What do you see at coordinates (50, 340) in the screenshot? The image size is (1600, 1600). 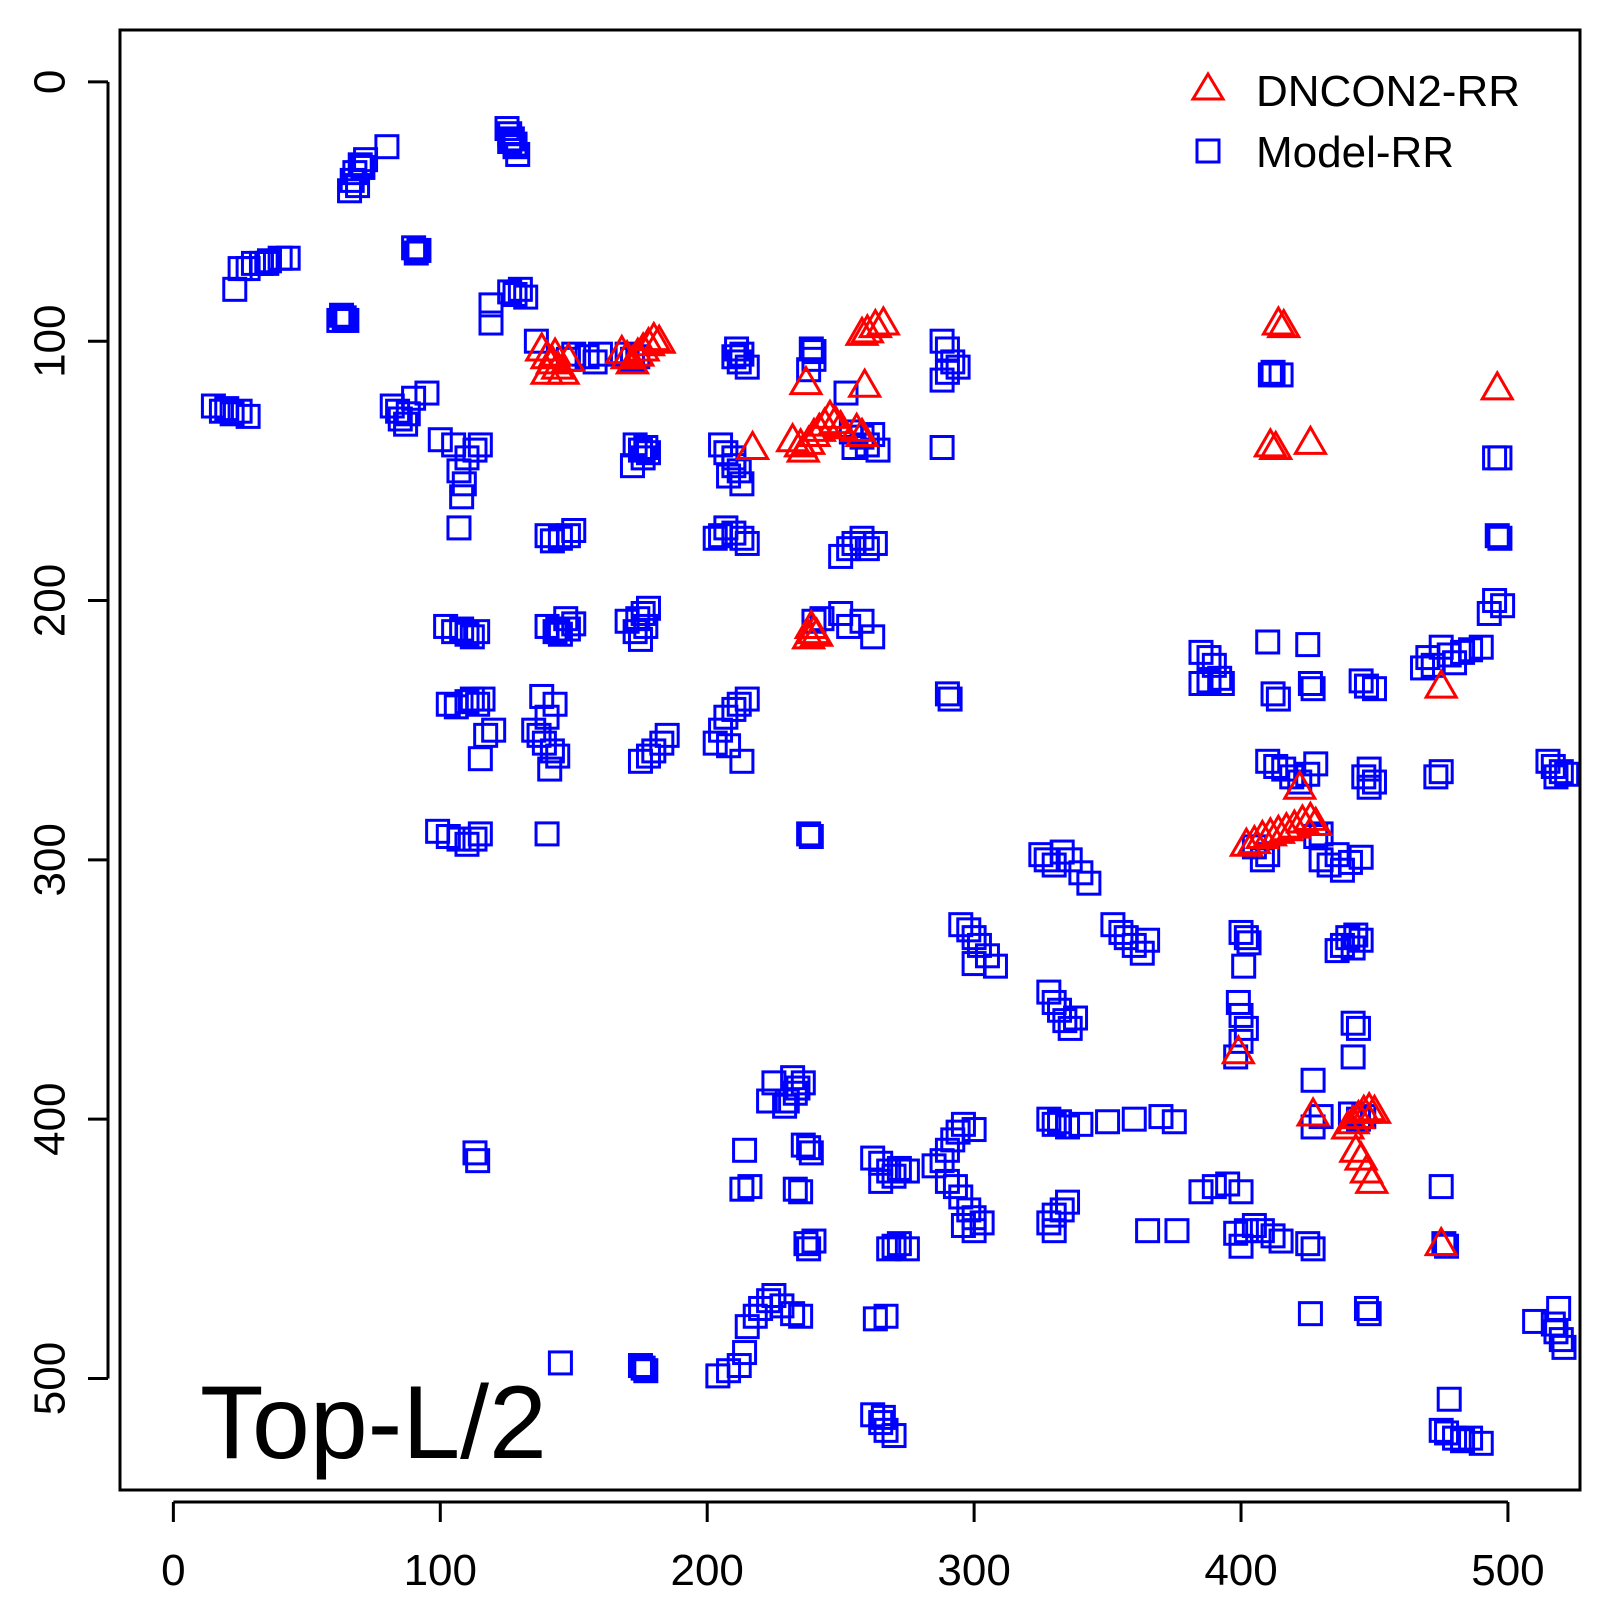 I see `y-tick-label: 100` at bounding box center [50, 340].